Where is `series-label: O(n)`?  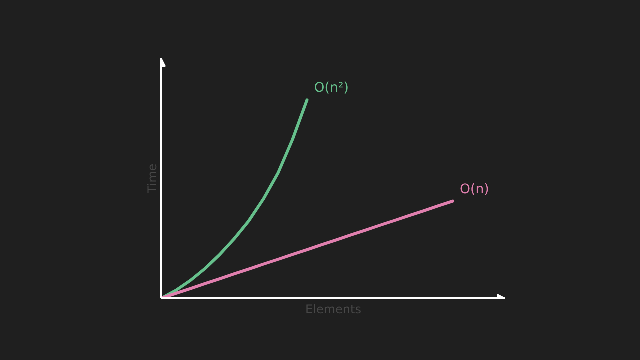
series-label: O(n) is located at coordinates (475, 190).